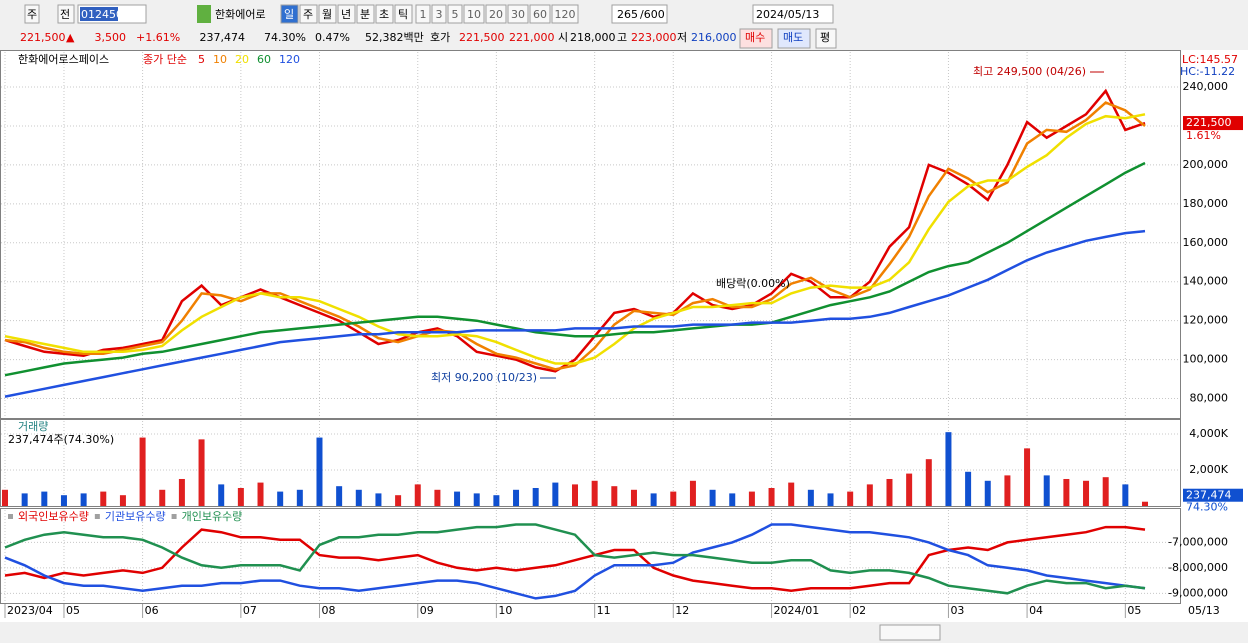 This screenshot has width=1248, height=643. I want to click on period: 초, so click(384, 14).